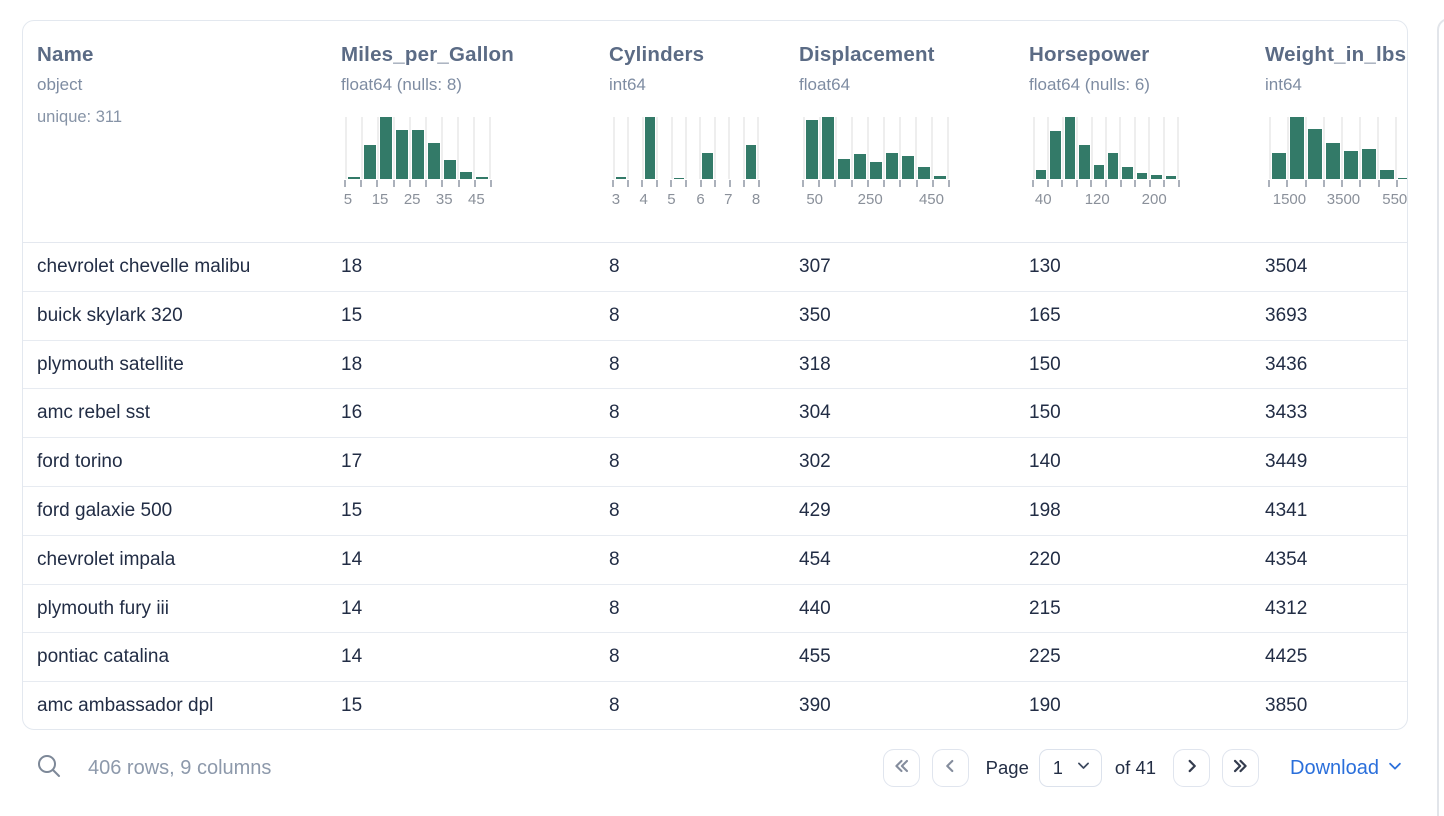  I want to click on table-row: buick skylark 320 15 8 350 165 3693, so click(715, 316).